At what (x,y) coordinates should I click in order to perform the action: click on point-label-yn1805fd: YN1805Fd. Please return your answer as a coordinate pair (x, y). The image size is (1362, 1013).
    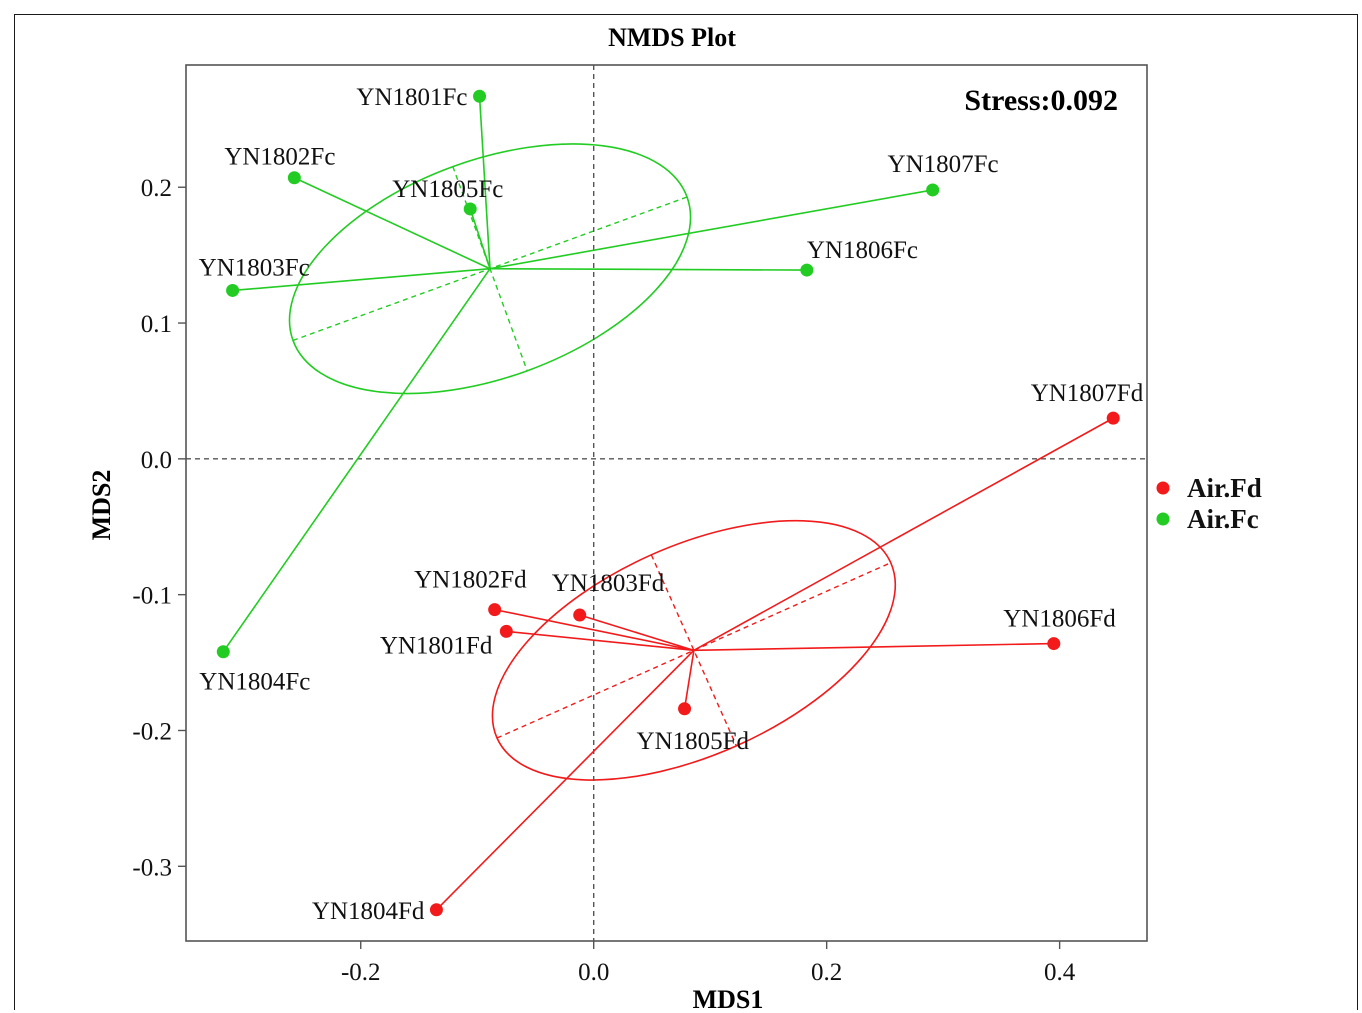
    Looking at the image, I should click on (693, 741).